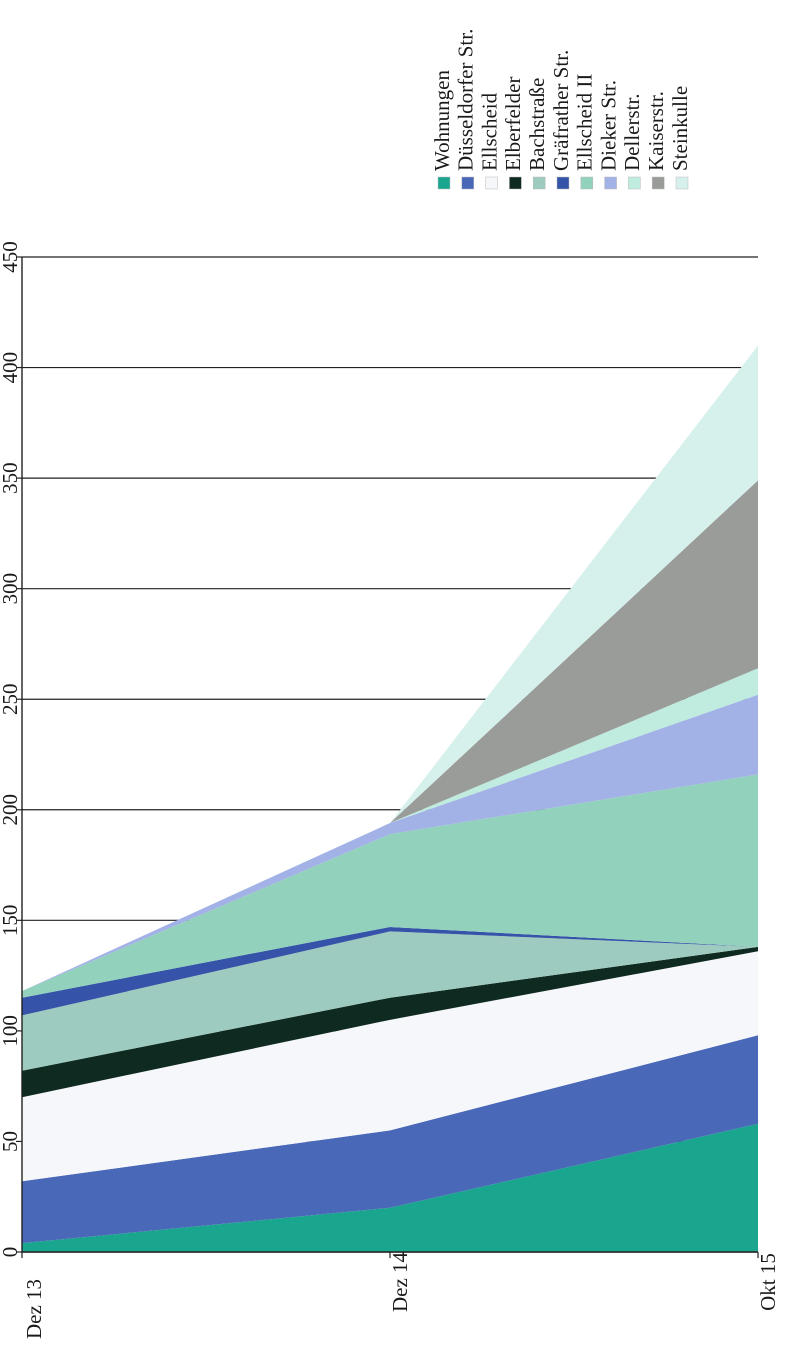  I want to click on legend-item: Wohnungen, so click(442, 130).